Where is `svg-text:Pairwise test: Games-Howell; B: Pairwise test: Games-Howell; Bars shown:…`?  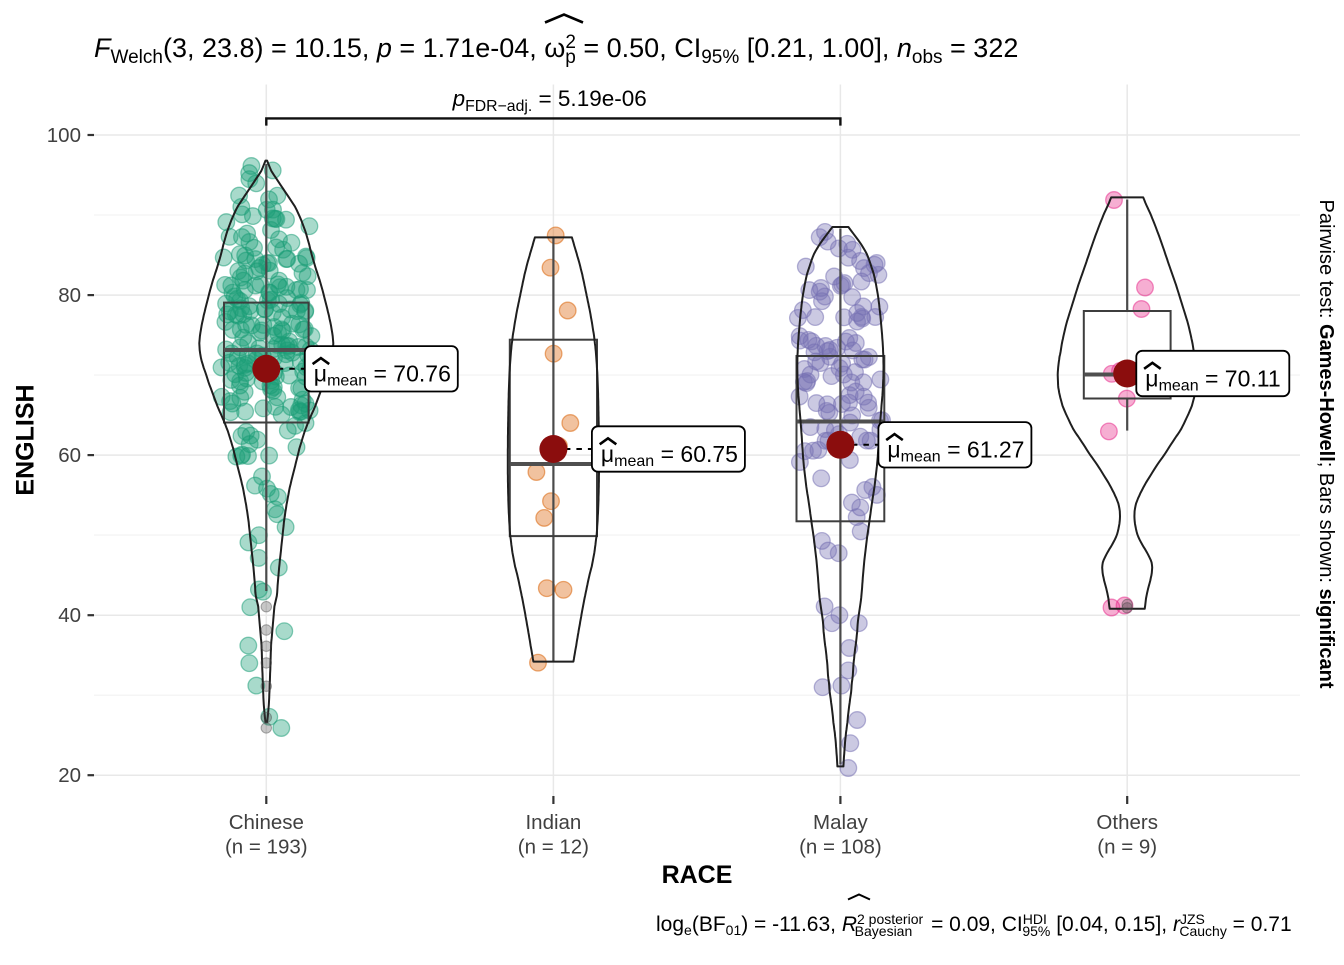 svg-text:Pairwise test: Games-Howell; B: Pairwise test: Games-Howell; Bars shown:… is located at coordinates (1326, 443).